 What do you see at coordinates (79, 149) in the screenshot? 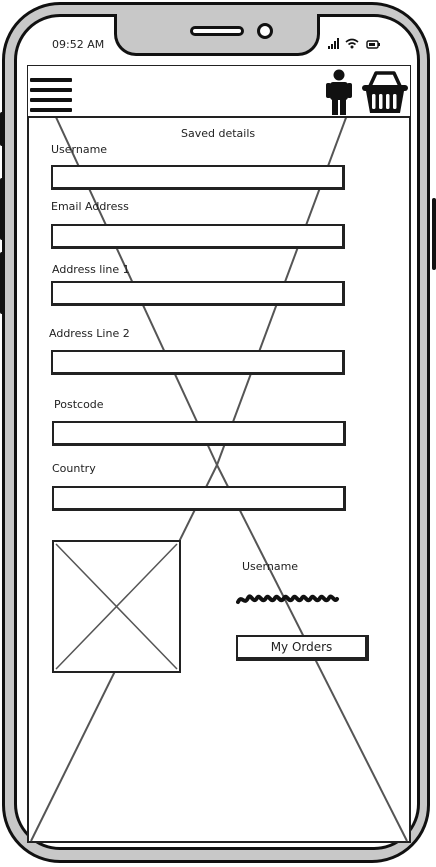
I see `username-label: Username` at bounding box center [79, 149].